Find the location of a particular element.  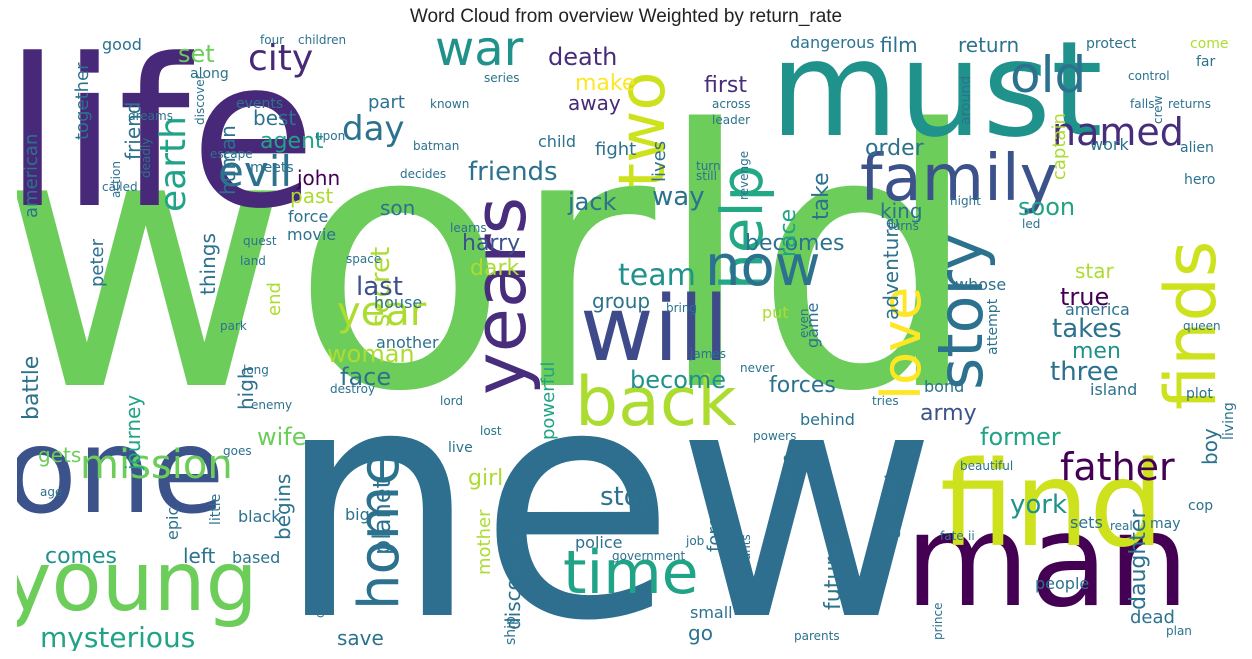

word-forces: forces is located at coordinates (802, 385).